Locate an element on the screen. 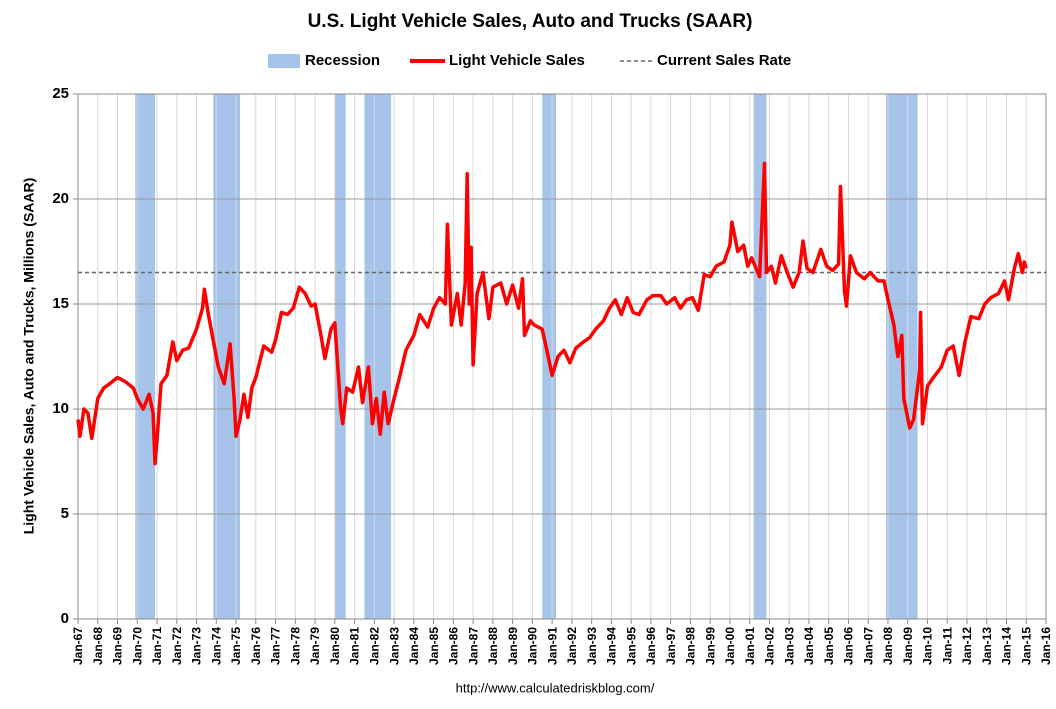 This screenshot has width=1056, height=709. x-tick-label: Jan-72 is located at coordinates (177, 646).